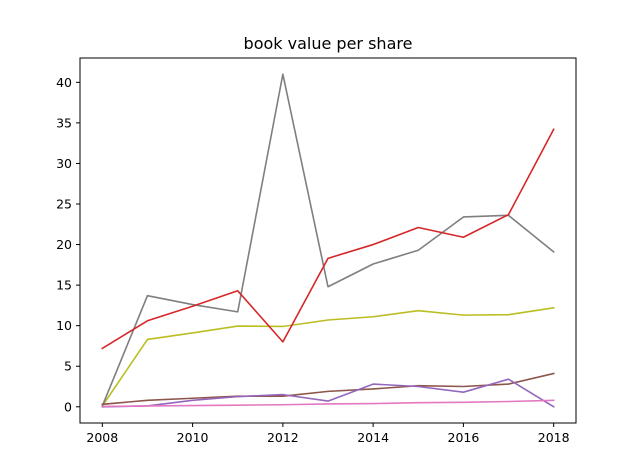  Describe the element at coordinates (102, 437) in the screenshot. I see `x-tick-label: 2008` at that location.